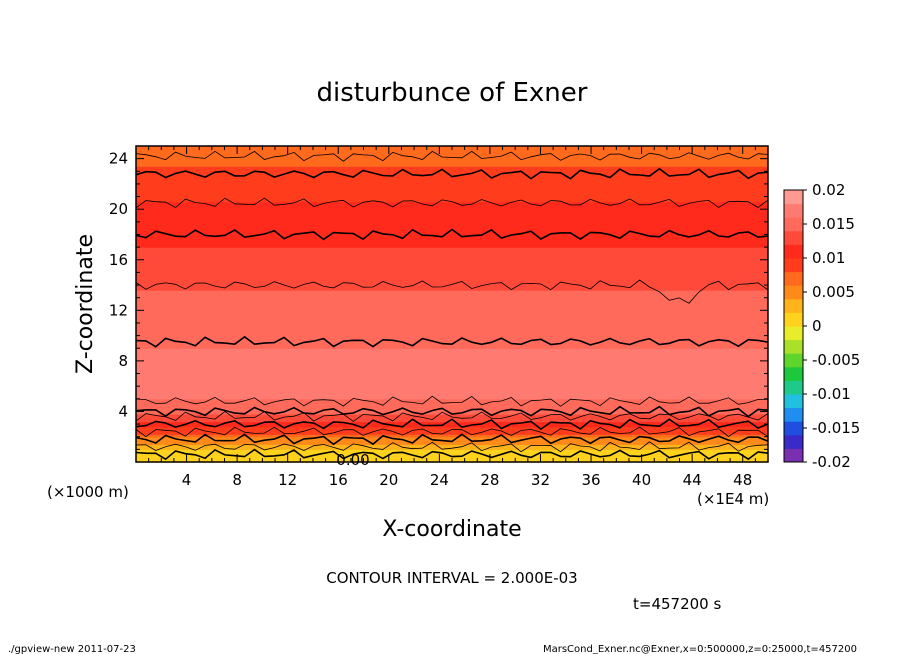 This screenshot has height=654, width=904. What do you see at coordinates (388, 480) in the screenshot?
I see `x-tick-label: 20` at bounding box center [388, 480].